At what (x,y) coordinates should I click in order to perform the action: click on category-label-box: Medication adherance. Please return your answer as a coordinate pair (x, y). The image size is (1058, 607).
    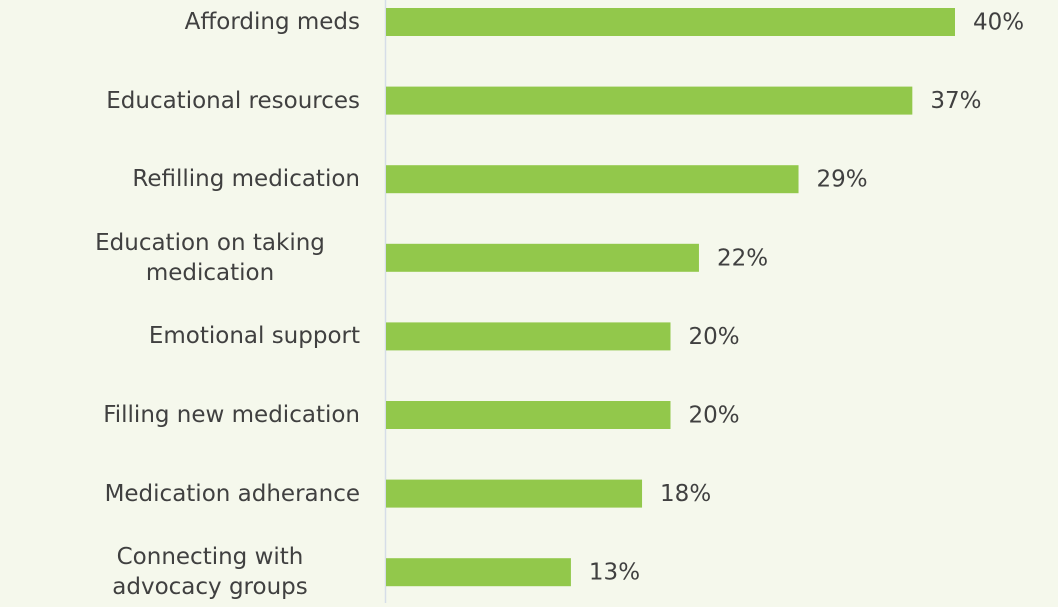
    Looking at the image, I should click on (180, 494).